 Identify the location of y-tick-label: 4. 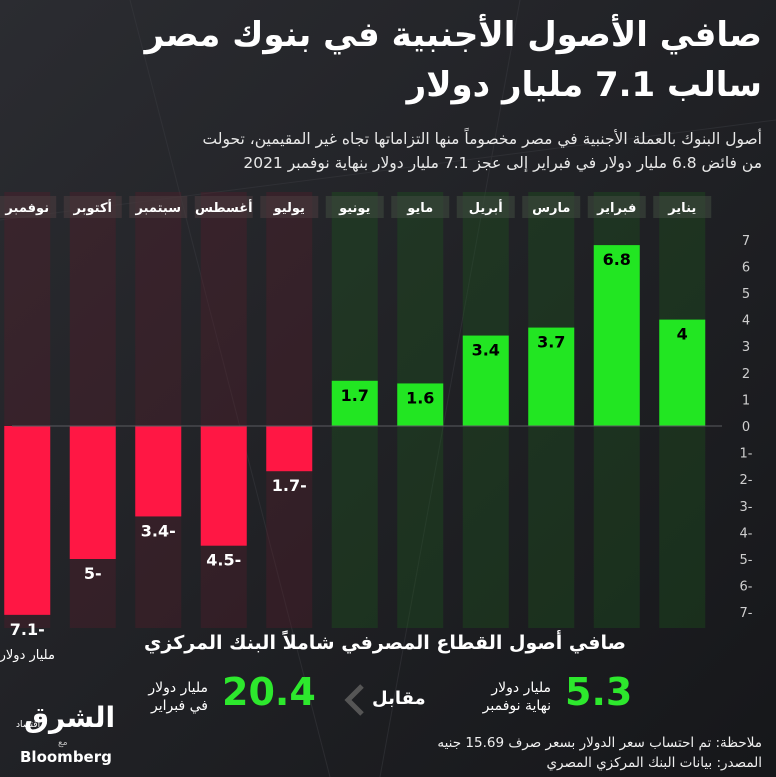
(746, 321).